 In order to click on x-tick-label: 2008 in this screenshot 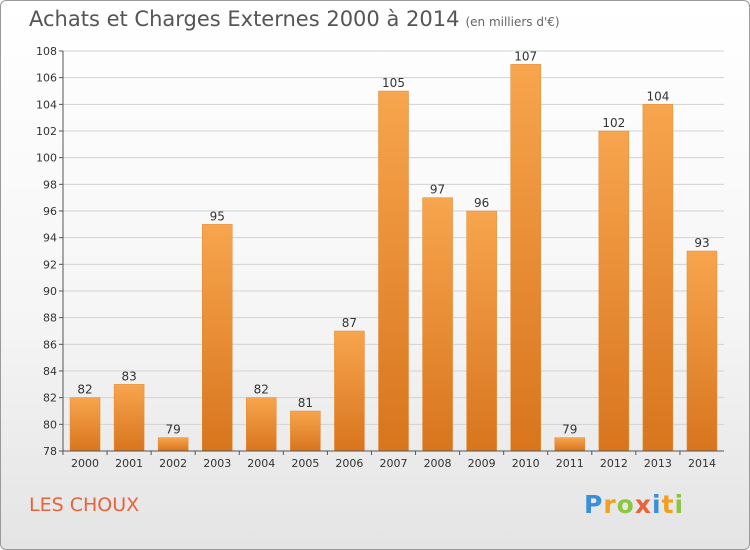, I will do `click(438, 463)`.